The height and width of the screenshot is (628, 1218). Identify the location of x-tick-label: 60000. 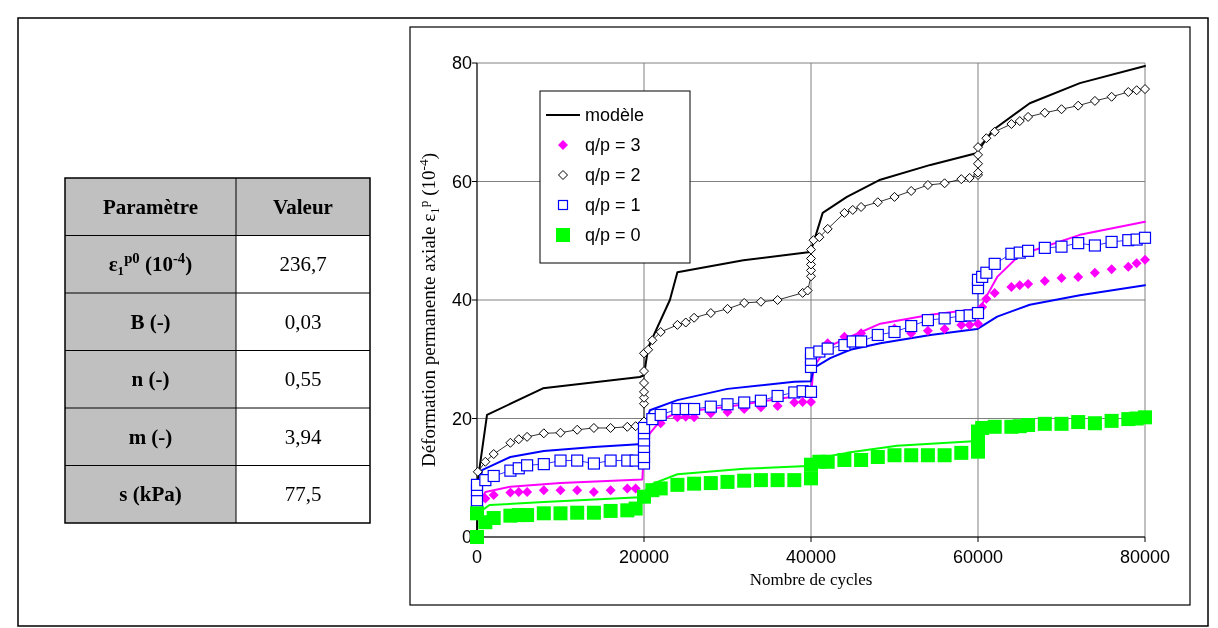
(978, 557).